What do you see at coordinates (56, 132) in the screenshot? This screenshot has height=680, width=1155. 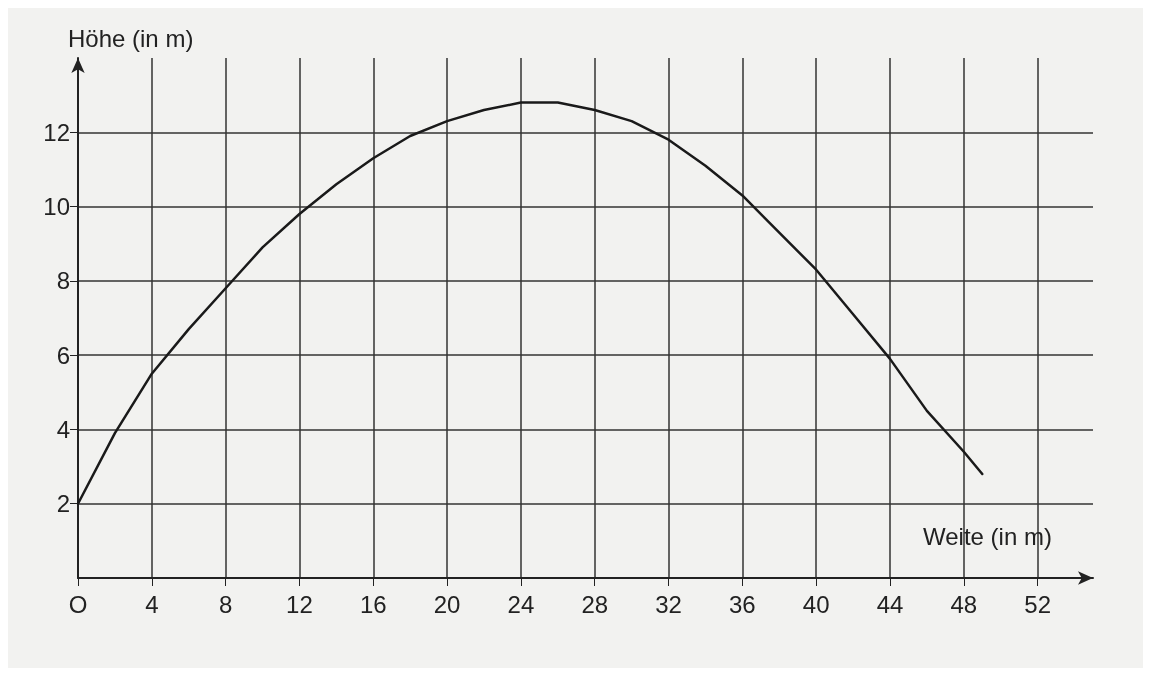 I see `y-tick-label: 12` at bounding box center [56, 132].